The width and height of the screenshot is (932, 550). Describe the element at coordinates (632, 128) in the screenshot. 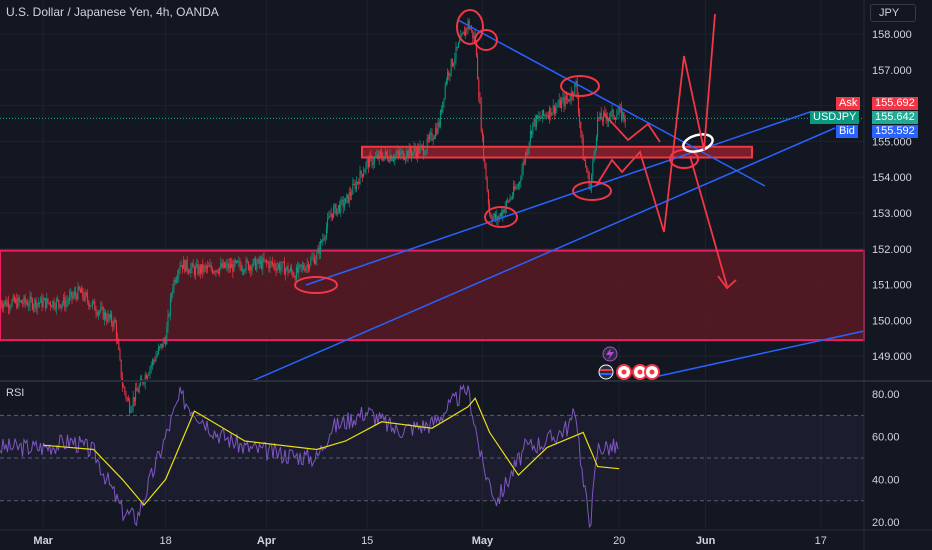

I see `projection-consolidation` at that location.